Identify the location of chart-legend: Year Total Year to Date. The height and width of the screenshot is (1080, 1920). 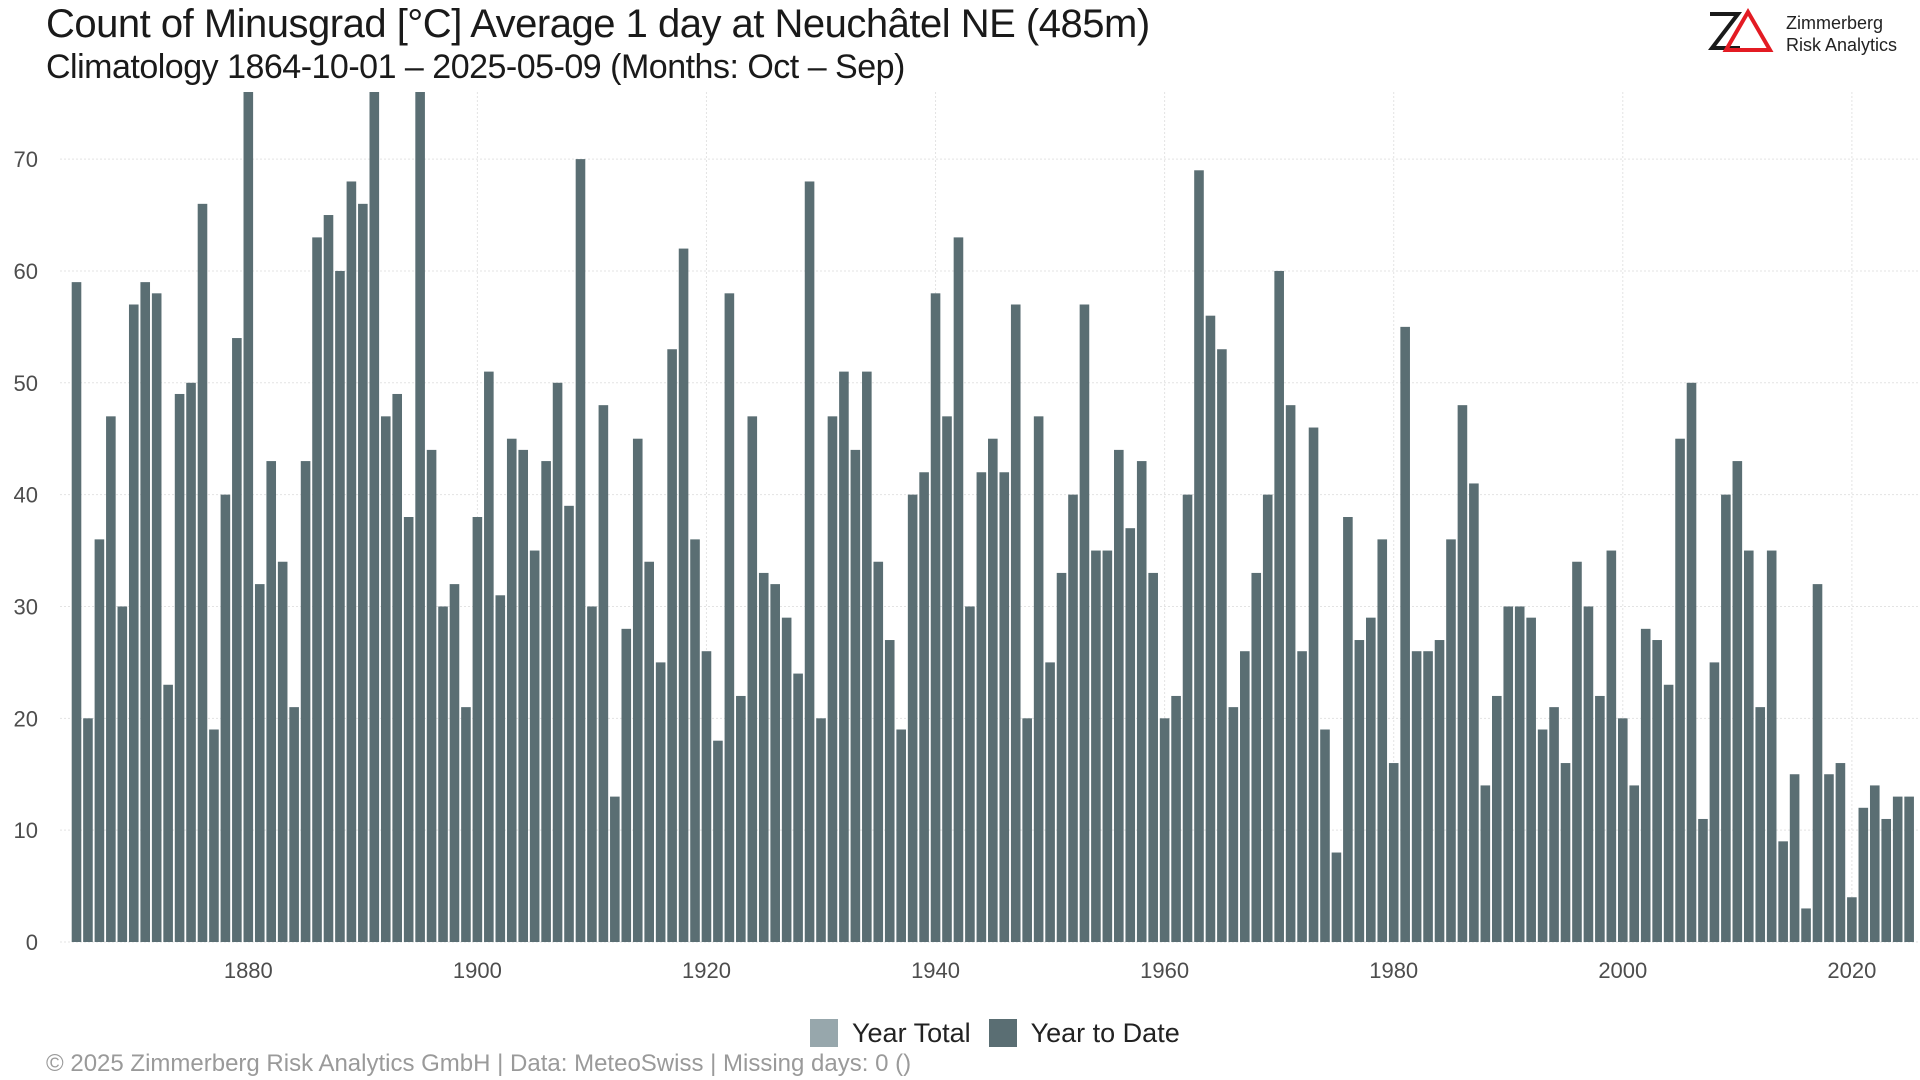
(1004, 1033).